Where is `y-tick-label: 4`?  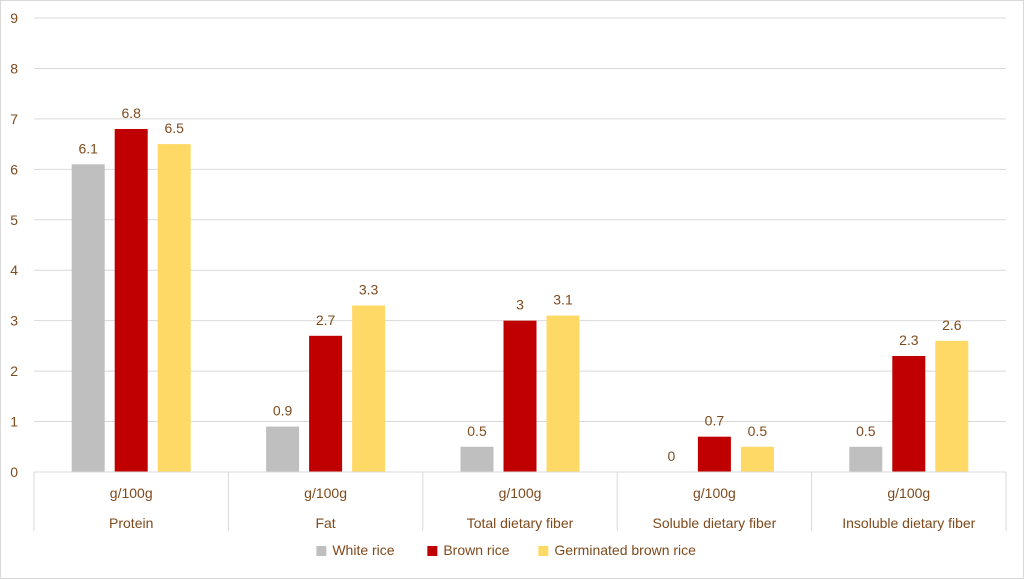
y-tick-label: 4 is located at coordinates (14, 270).